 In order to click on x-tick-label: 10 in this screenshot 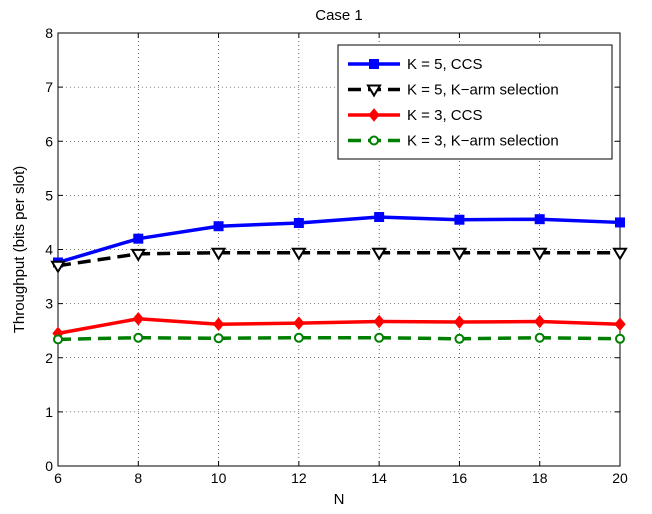, I will do `click(219, 478)`.